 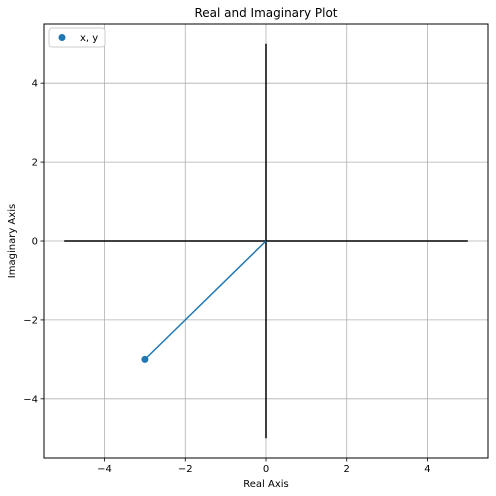 I want to click on vector-line, so click(x=205, y=300).